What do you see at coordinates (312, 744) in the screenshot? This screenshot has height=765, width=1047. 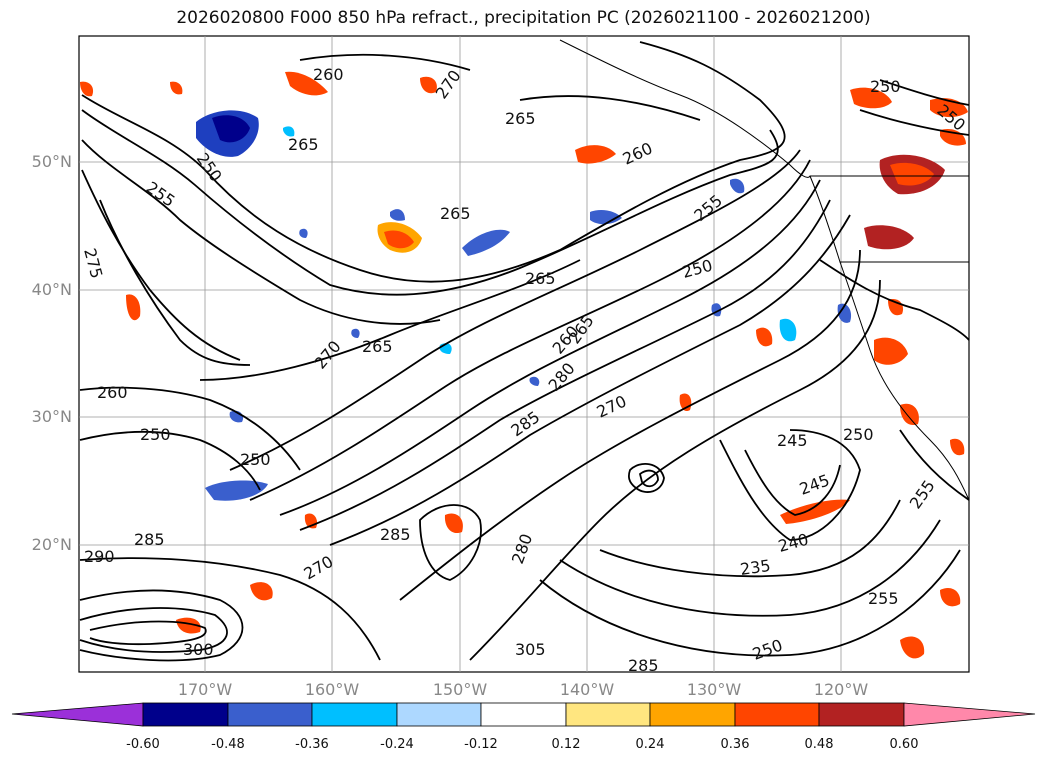 I see `colorbar-tick: -0.36` at bounding box center [312, 744].